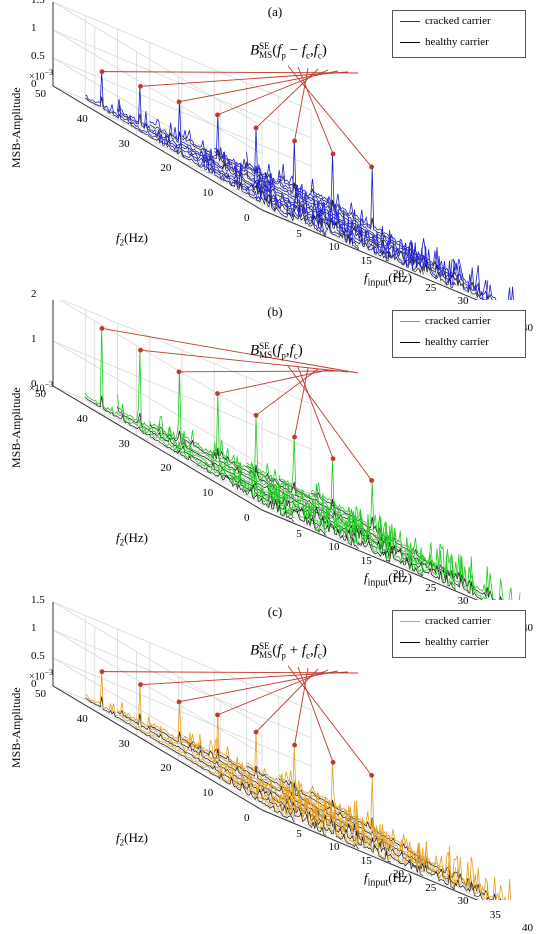 This screenshot has height=934, width=550. I want to click on cracked-trace-20hz, so click(286, 788).